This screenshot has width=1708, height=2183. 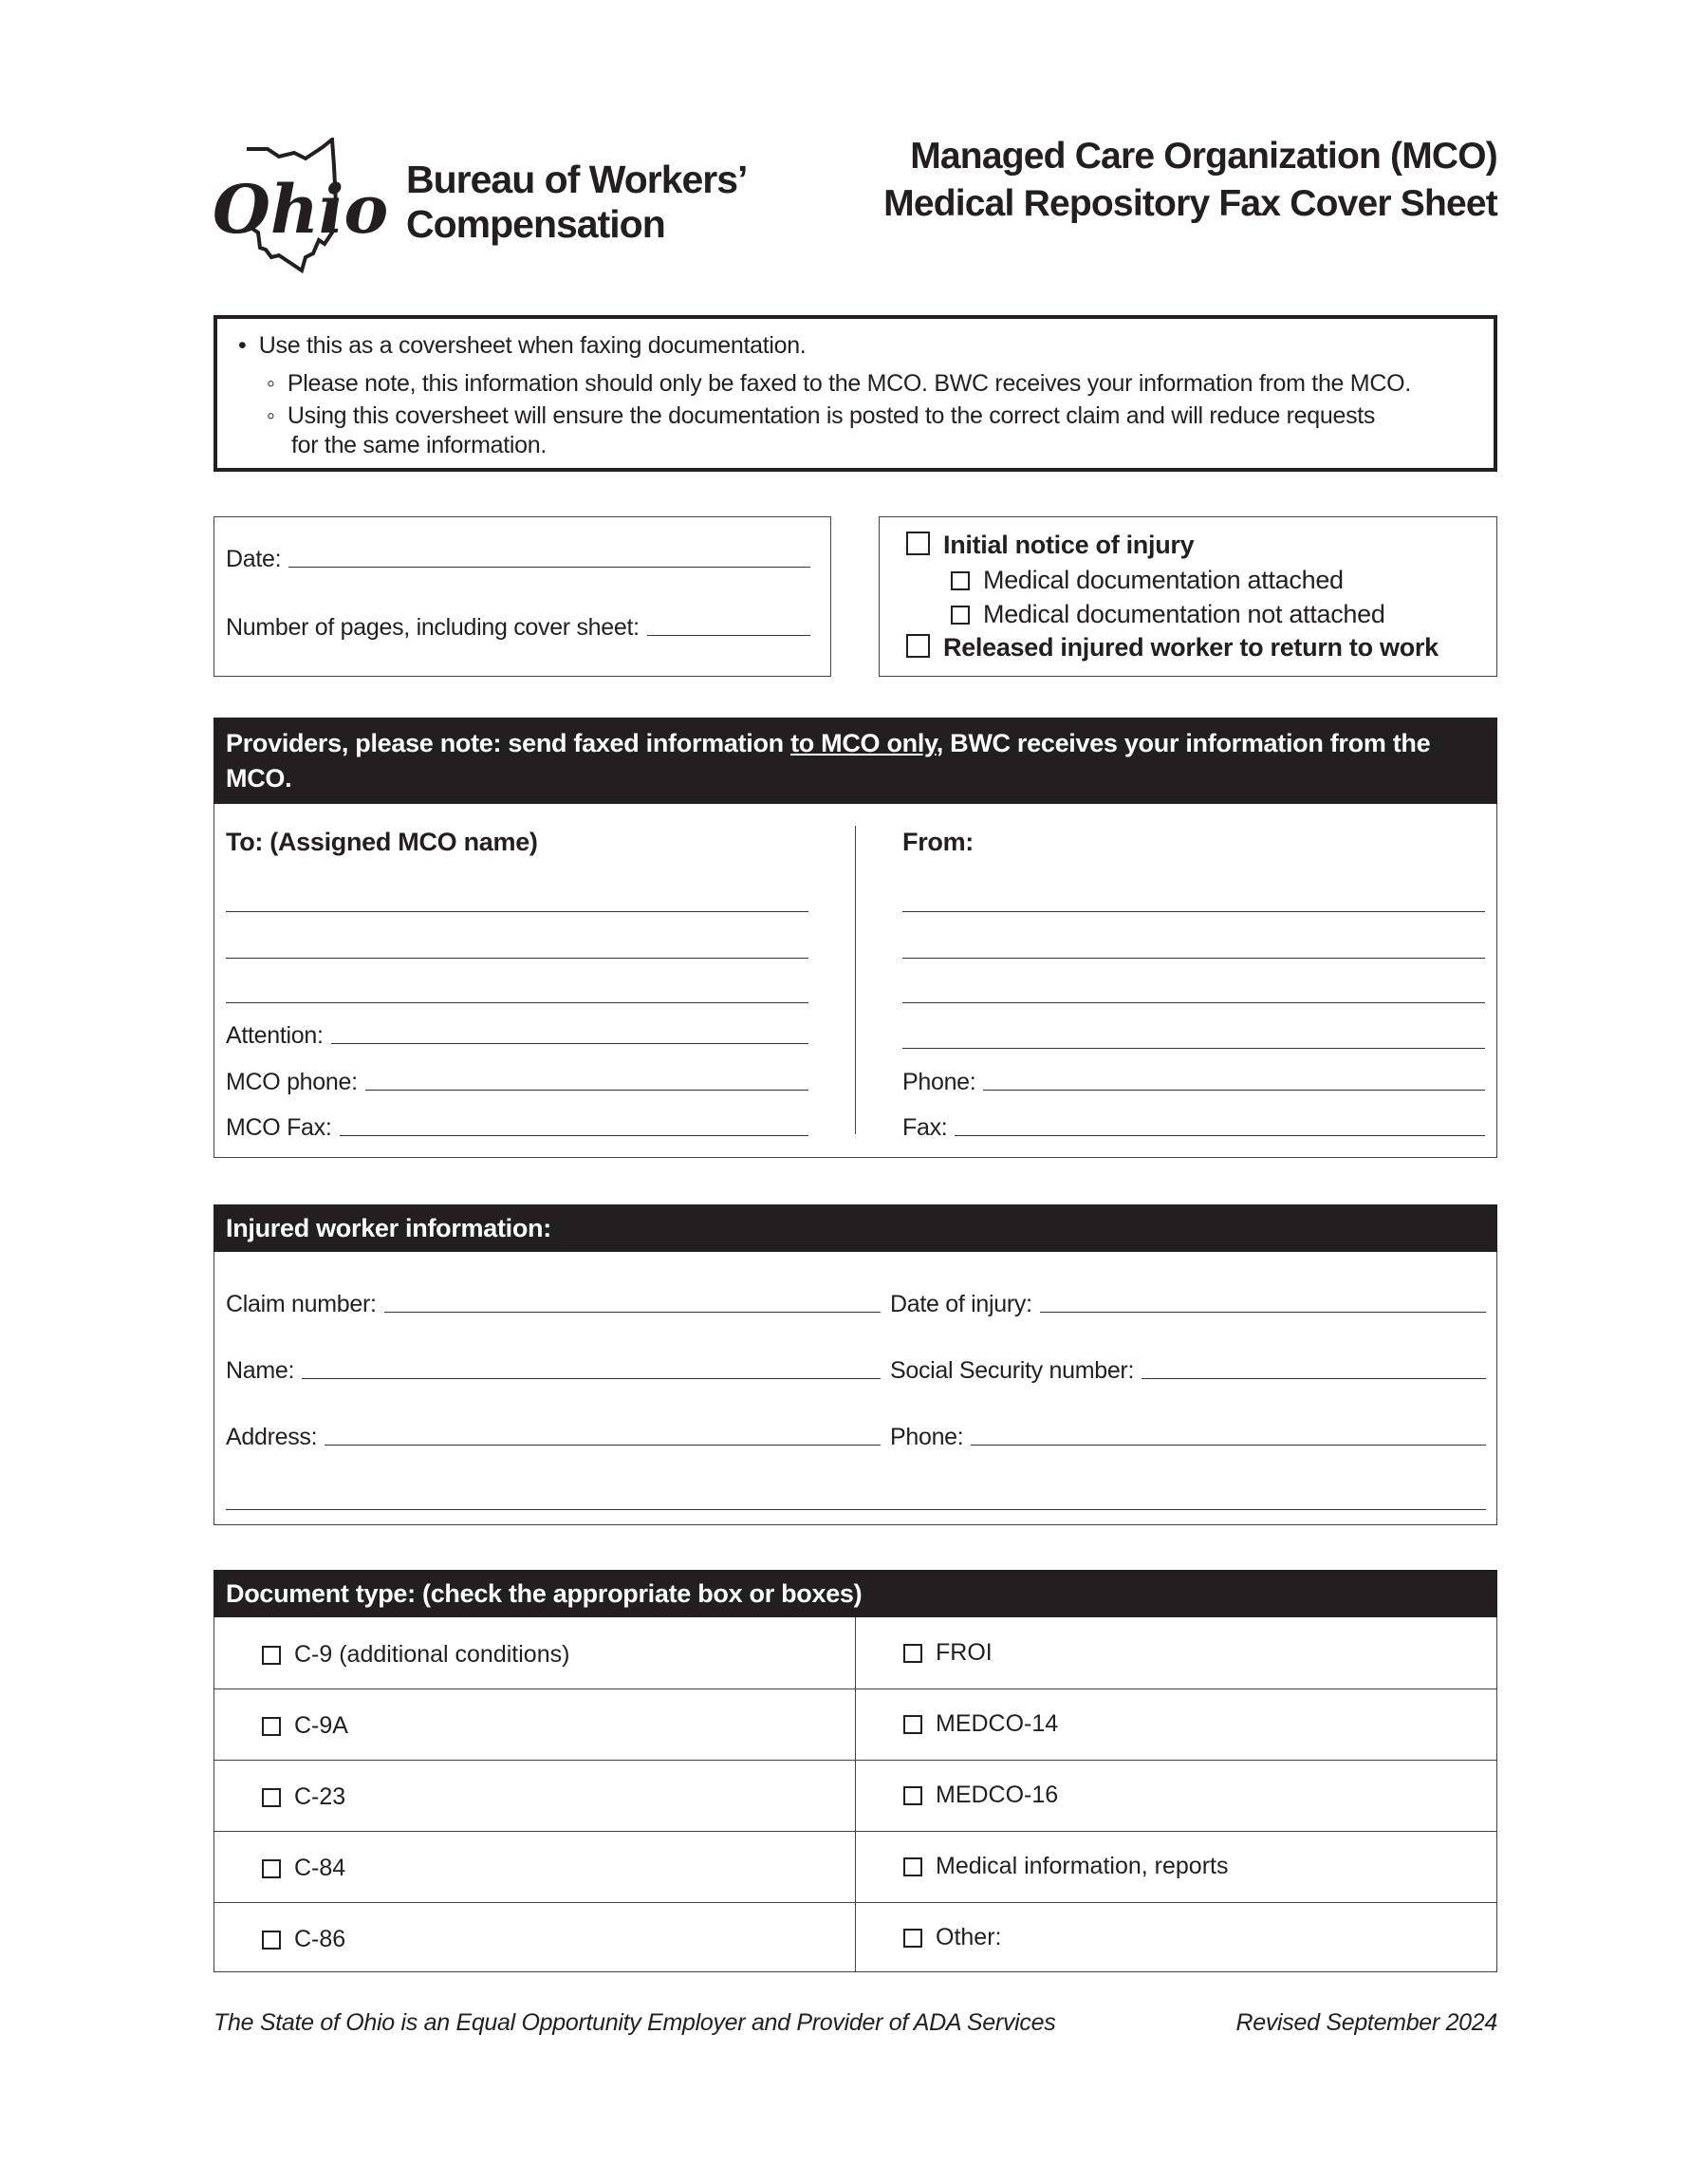 I want to click on mco-phone-field: MCO phone:, so click(x=517, y=1082).